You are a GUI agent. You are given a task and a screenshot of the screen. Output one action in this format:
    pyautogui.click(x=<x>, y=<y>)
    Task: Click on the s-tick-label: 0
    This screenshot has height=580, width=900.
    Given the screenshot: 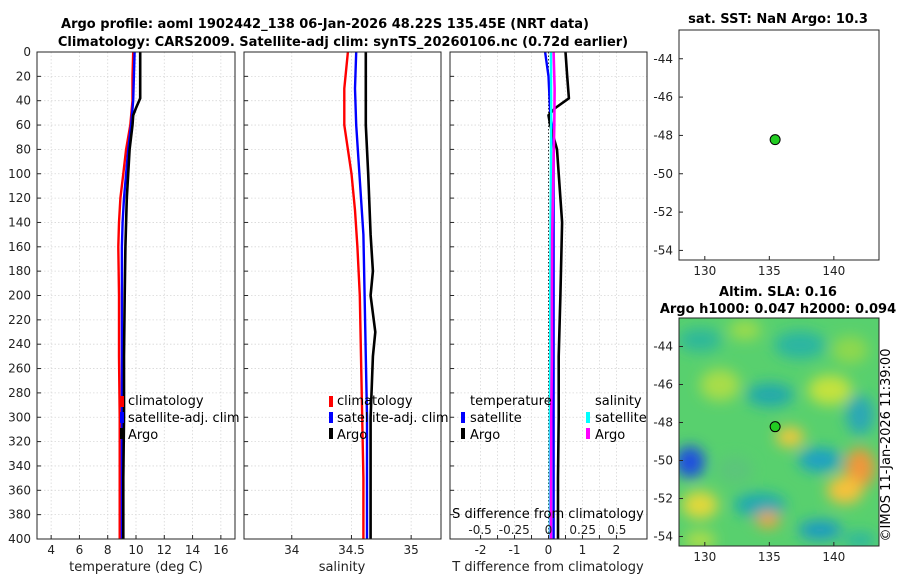 What is the action you would take?
    pyautogui.click(x=549, y=530)
    